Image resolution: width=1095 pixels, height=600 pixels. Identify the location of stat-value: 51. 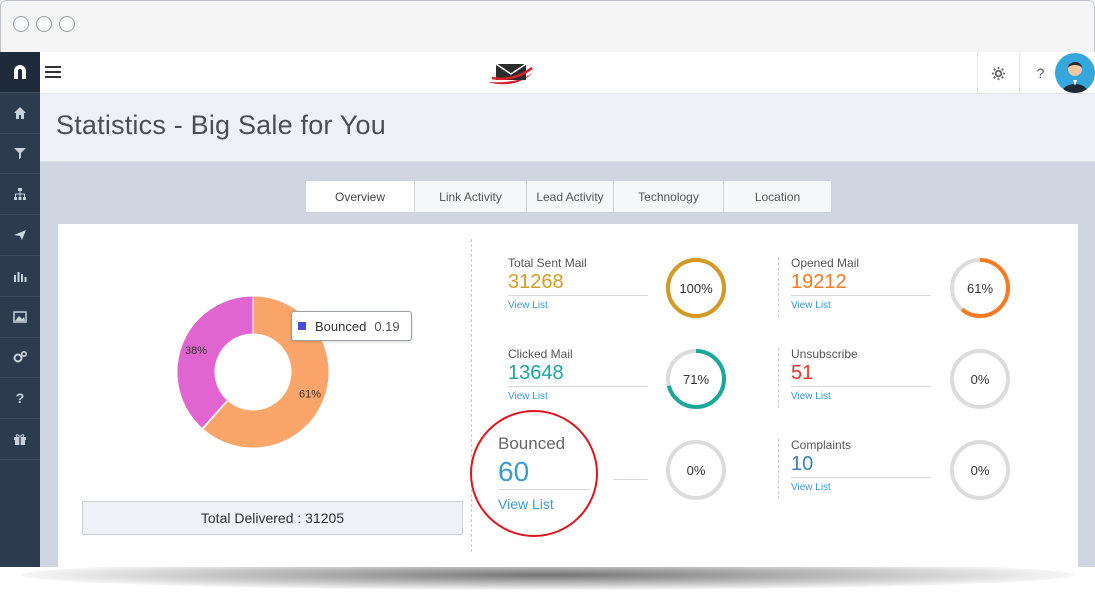
(802, 373).